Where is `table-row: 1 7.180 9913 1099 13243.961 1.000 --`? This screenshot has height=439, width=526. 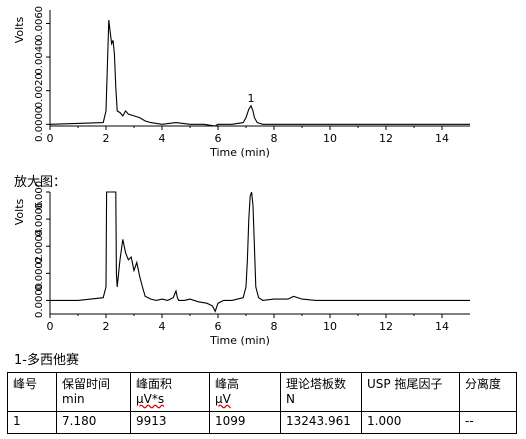 table-row: 1 7.180 9913 1099 13243.961 1.000 -- is located at coordinates (262, 422).